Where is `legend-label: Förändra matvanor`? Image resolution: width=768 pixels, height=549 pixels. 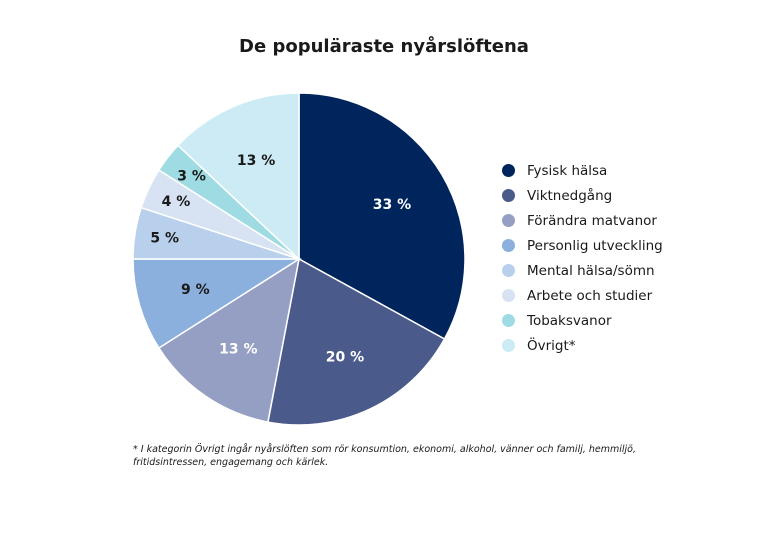
legend-label: Förändra matvanor is located at coordinates (592, 220).